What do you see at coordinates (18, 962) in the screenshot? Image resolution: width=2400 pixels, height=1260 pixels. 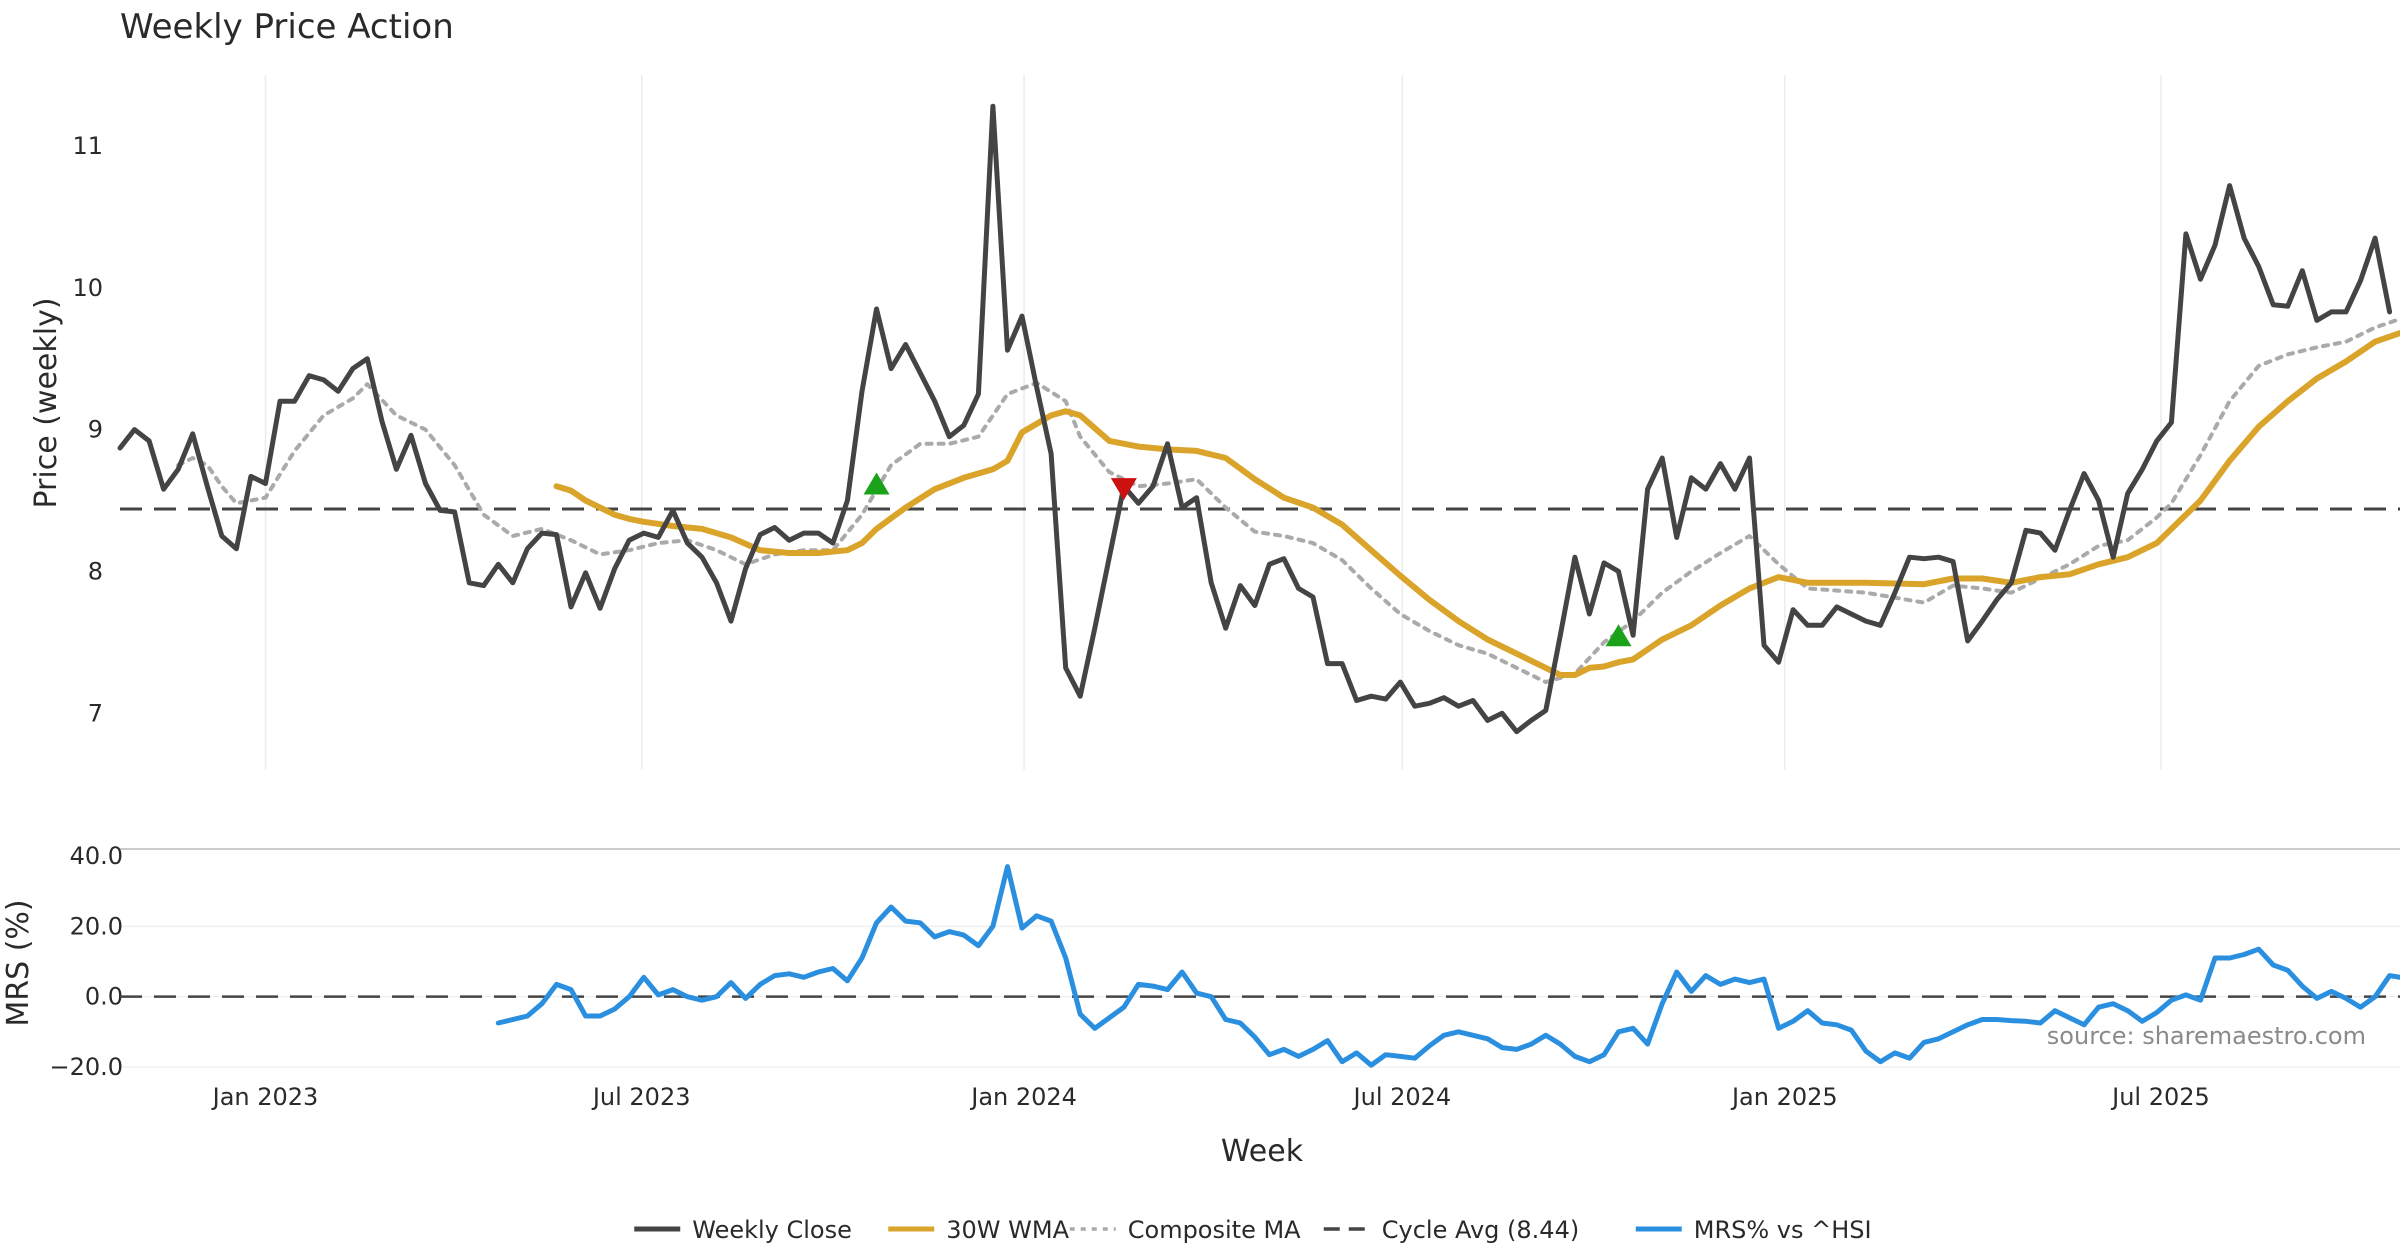 I see `mrs-y-axis-title: MRS (%)` at bounding box center [18, 962].